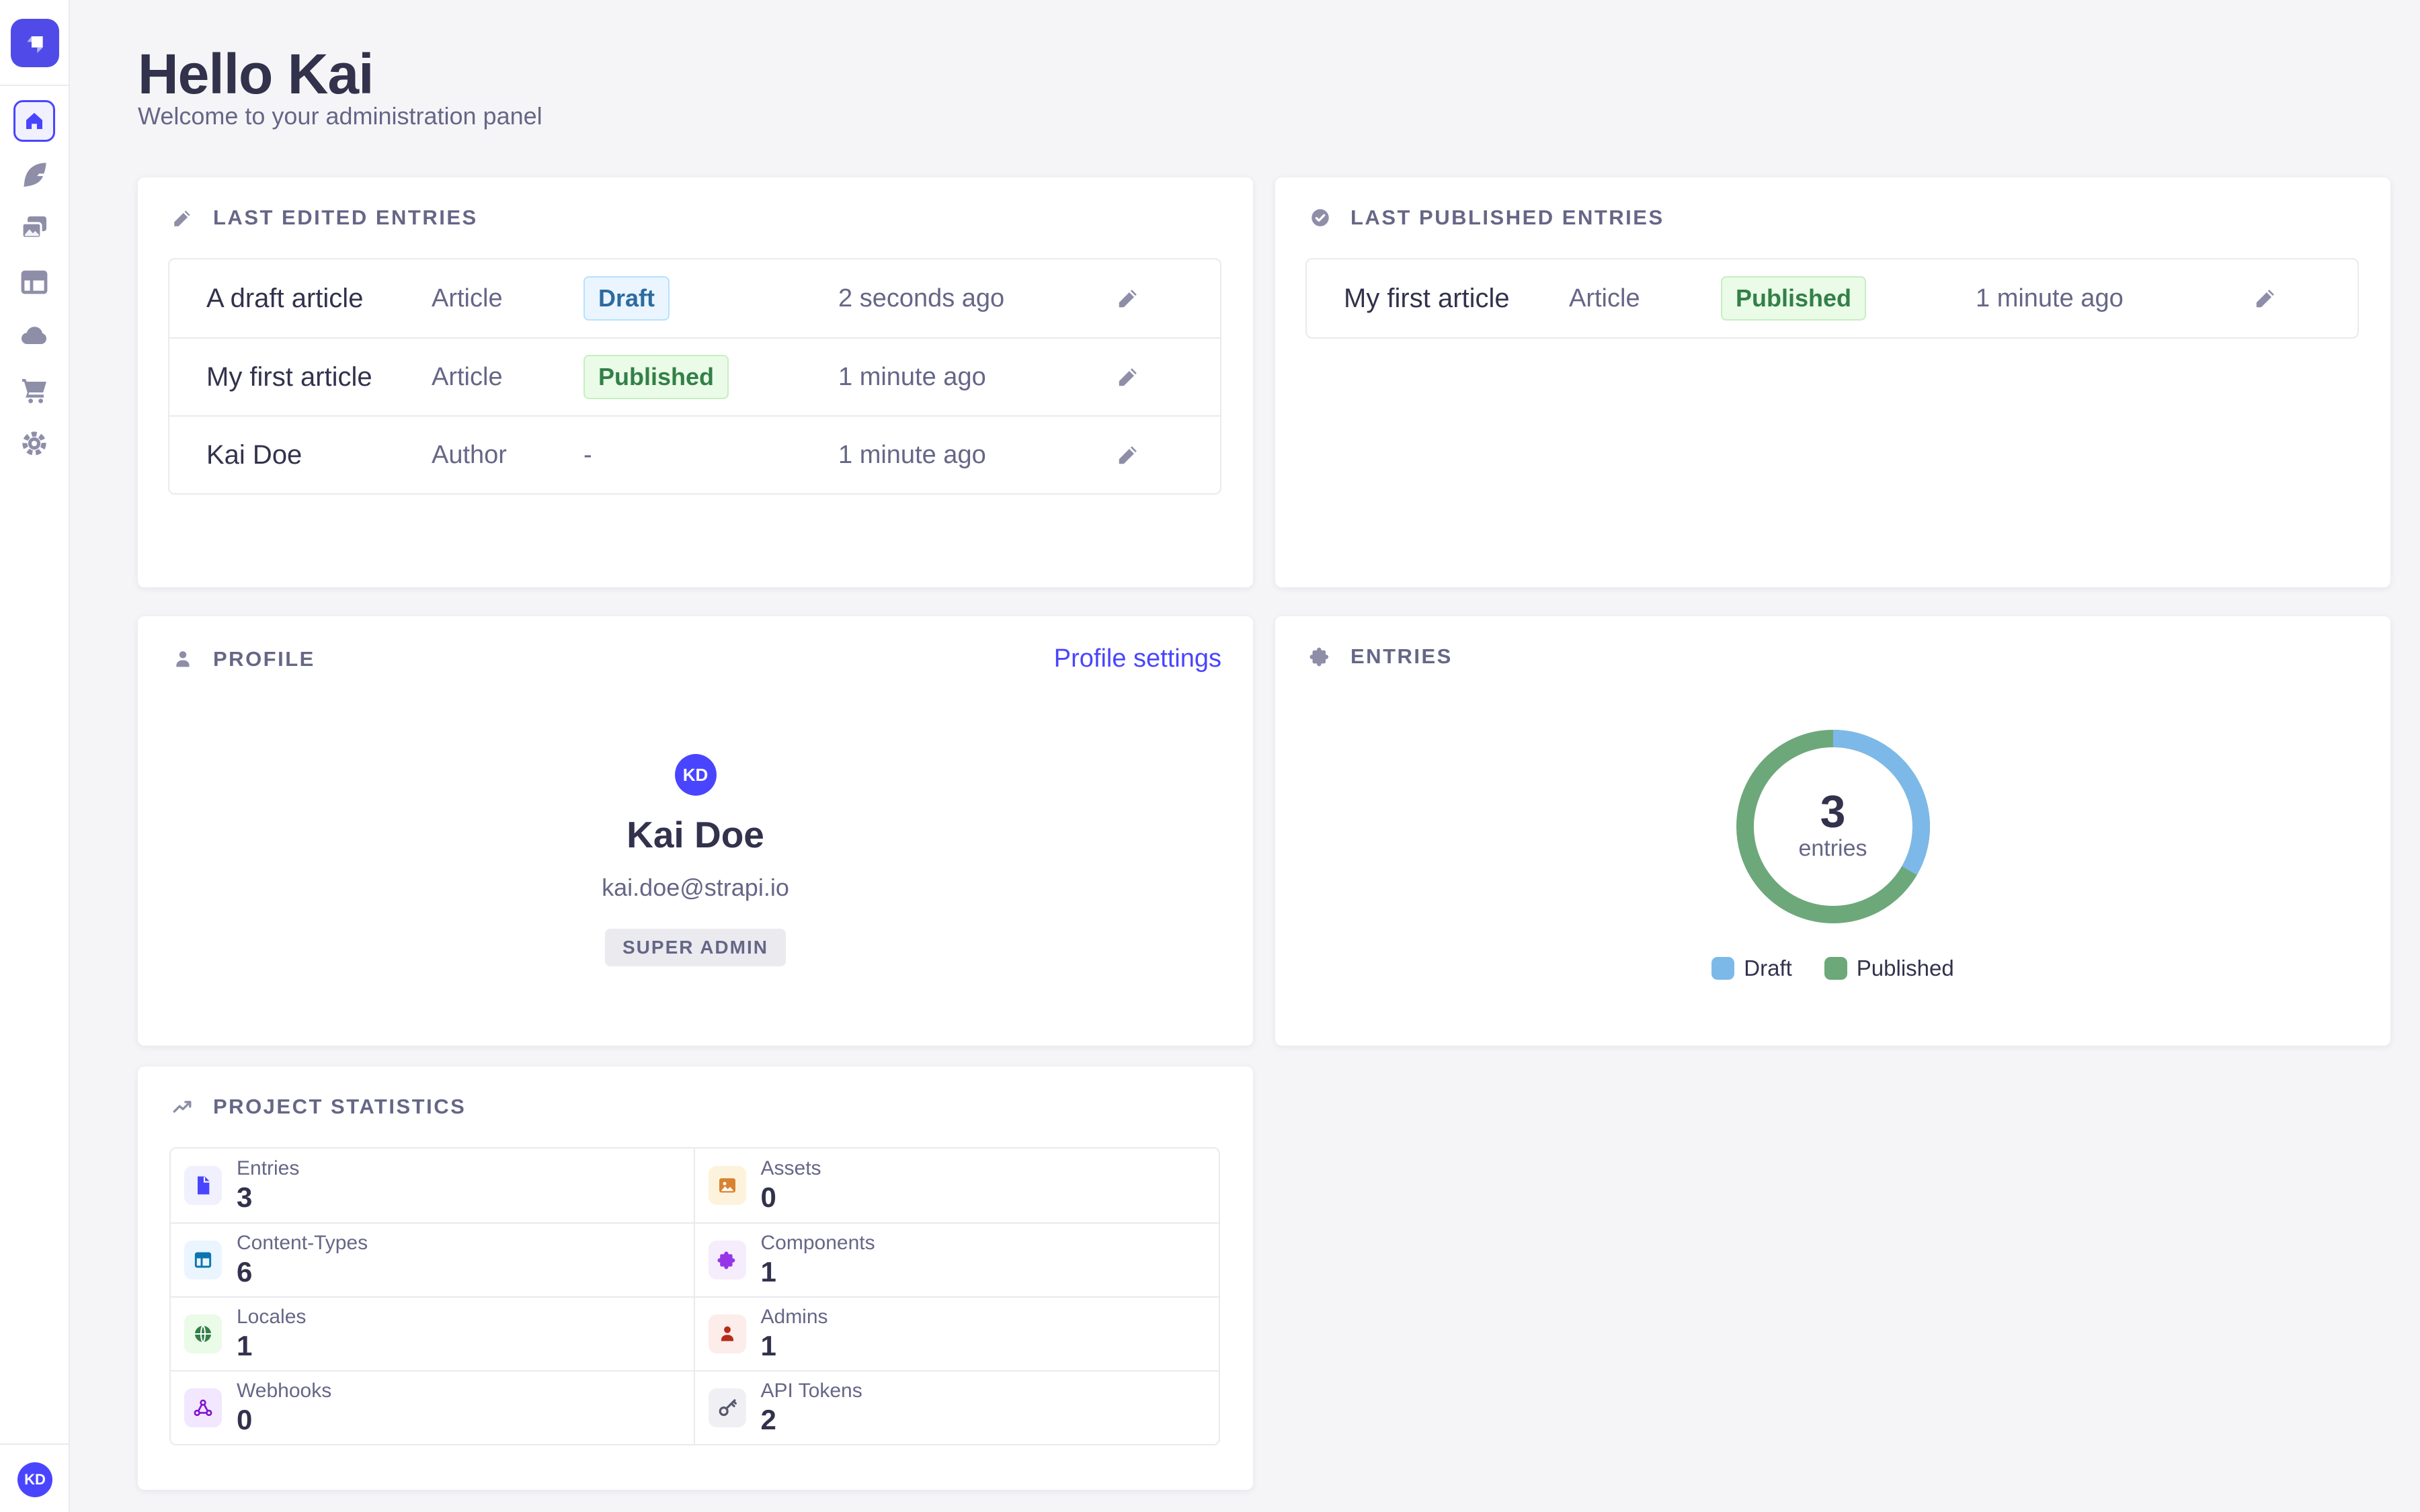 This screenshot has width=2420, height=1512. I want to click on feather-icon, so click(34, 175).